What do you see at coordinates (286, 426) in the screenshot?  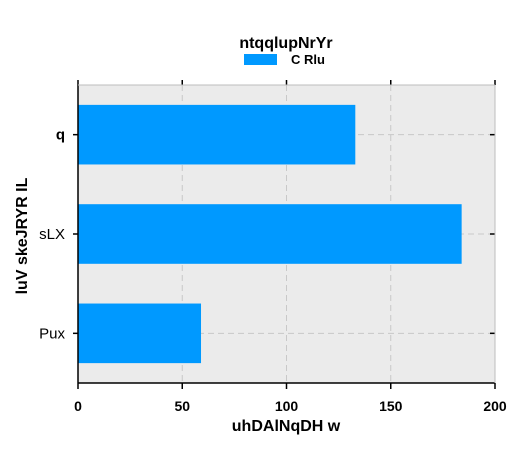 I see `x-axis-label: uhDAlNqDH w` at bounding box center [286, 426].